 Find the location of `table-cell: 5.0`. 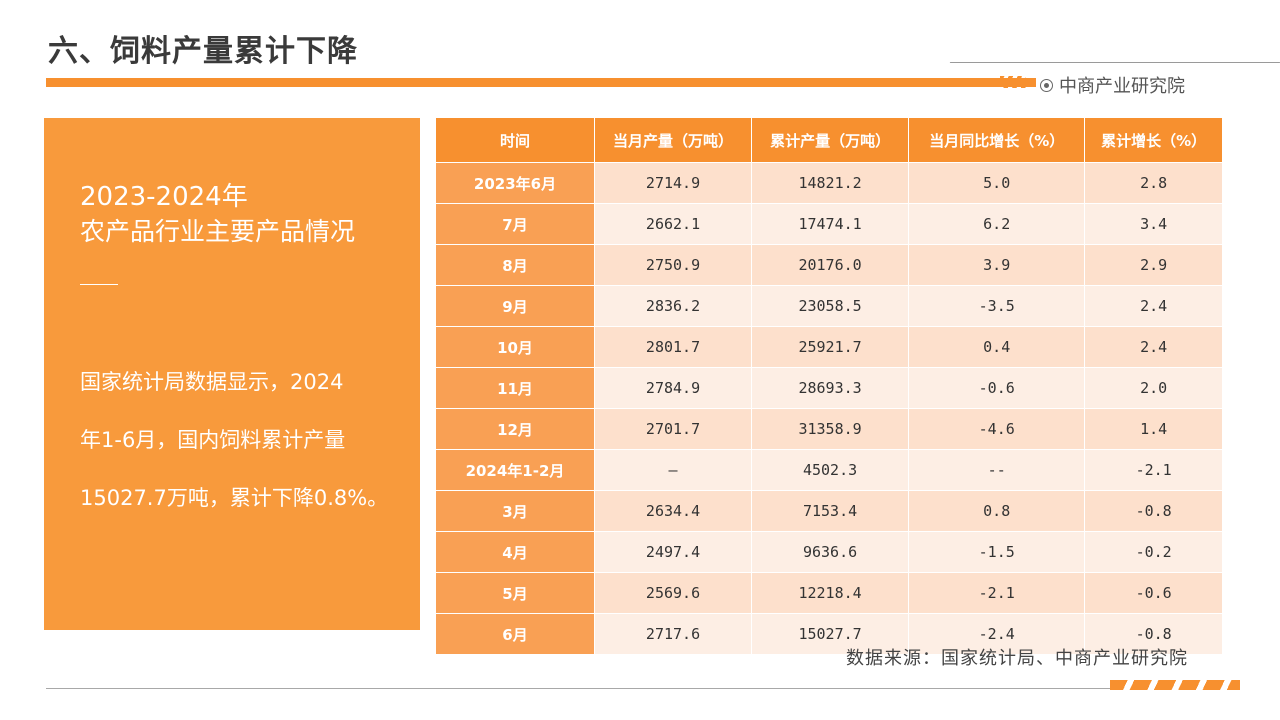

table-cell: 5.0 is located at coordinates (997, 182).